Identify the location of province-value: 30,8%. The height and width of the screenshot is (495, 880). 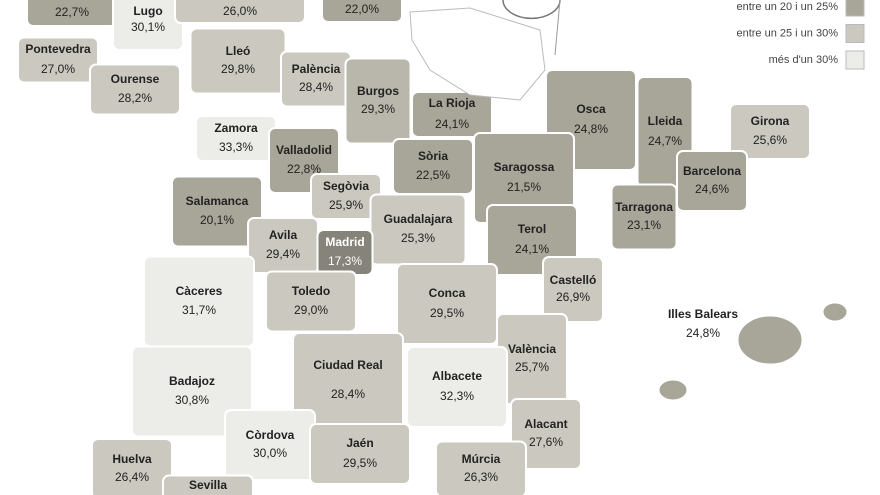
(192, 400).